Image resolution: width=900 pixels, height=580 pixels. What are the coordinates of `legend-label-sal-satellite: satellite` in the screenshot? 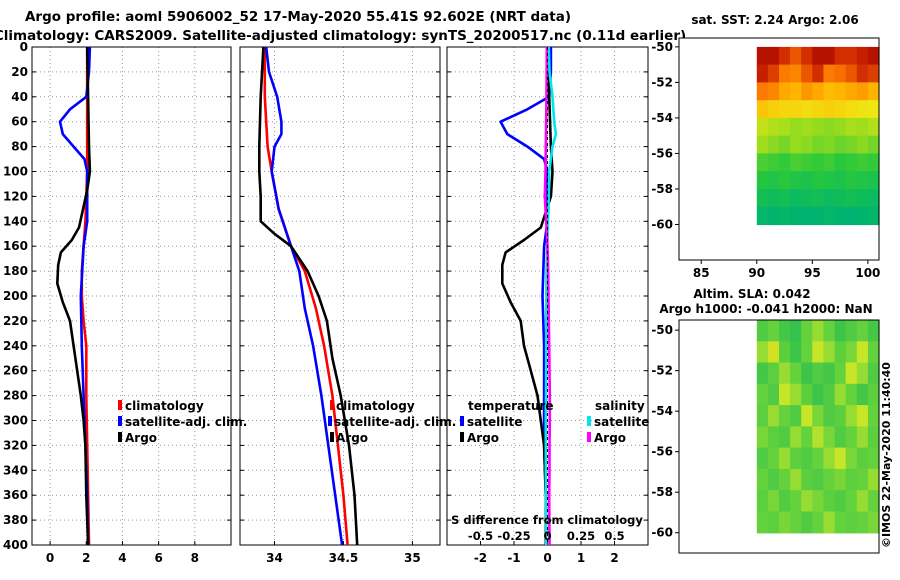 It's located at (621, 422).